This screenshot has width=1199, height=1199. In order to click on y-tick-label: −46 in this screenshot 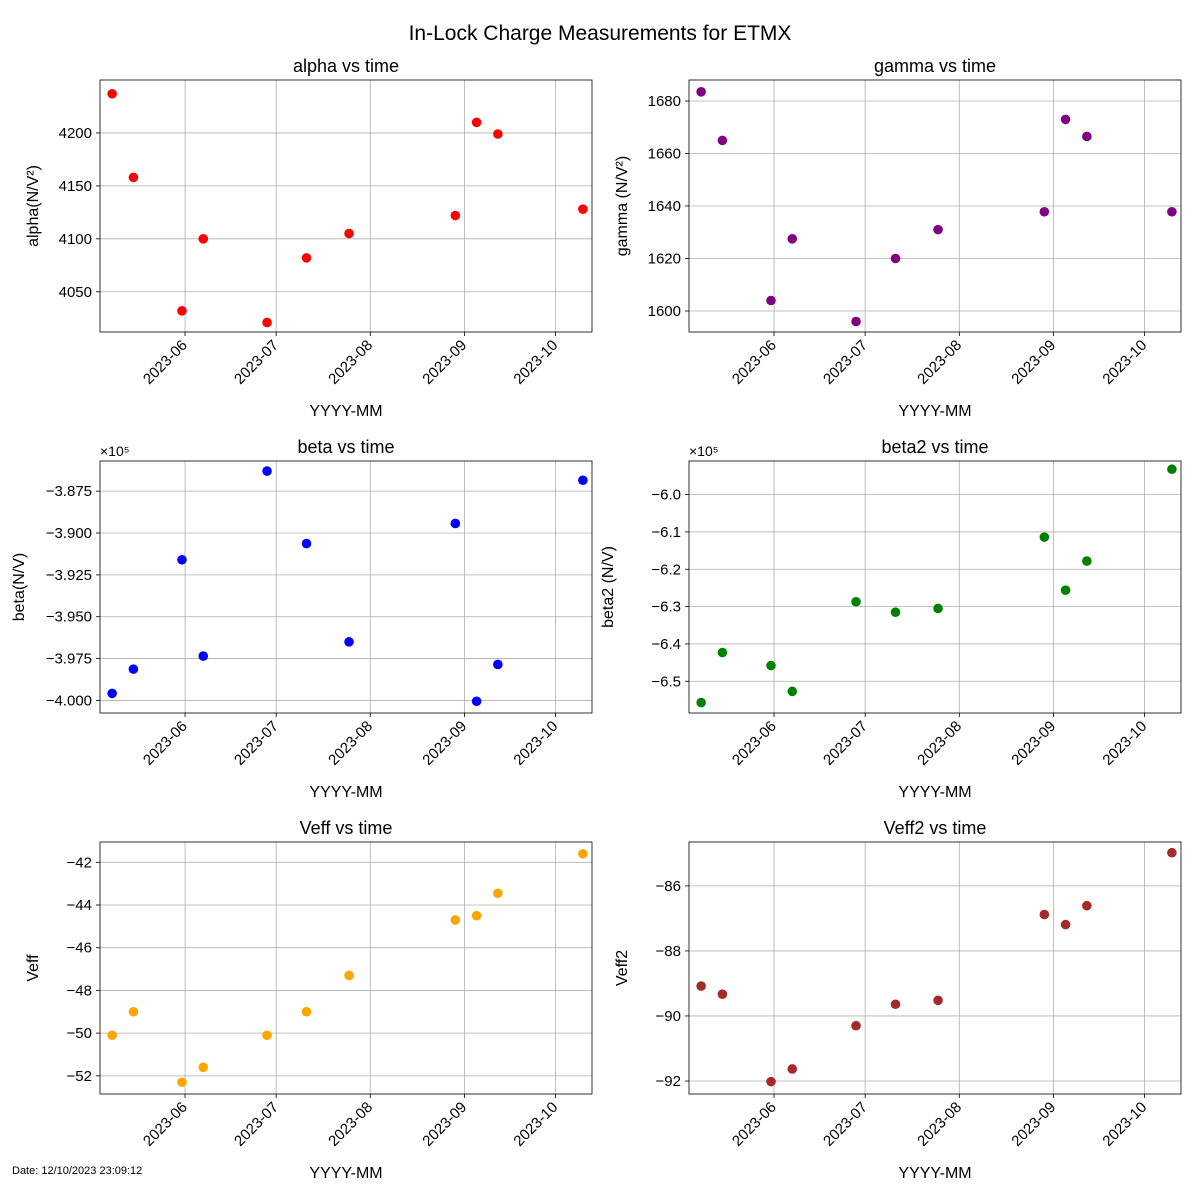, I will do `click(79, 948)`.